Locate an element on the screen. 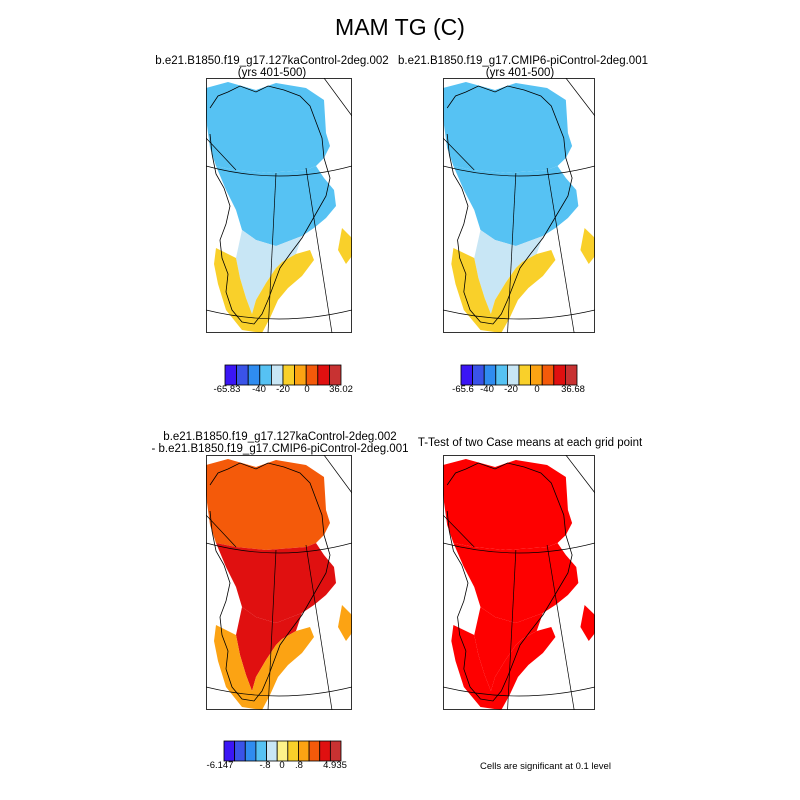 The image size is (800, 800). map-panel-difference is located at coordinates (279, 582).